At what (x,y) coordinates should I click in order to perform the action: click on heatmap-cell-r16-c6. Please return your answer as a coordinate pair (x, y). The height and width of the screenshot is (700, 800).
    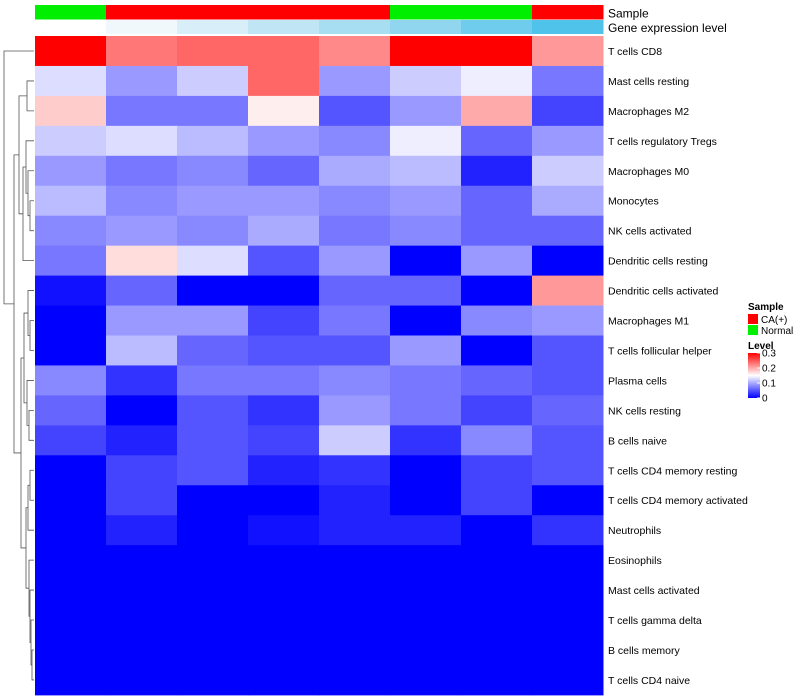
    Looking at the image, I should click on (426, 500).